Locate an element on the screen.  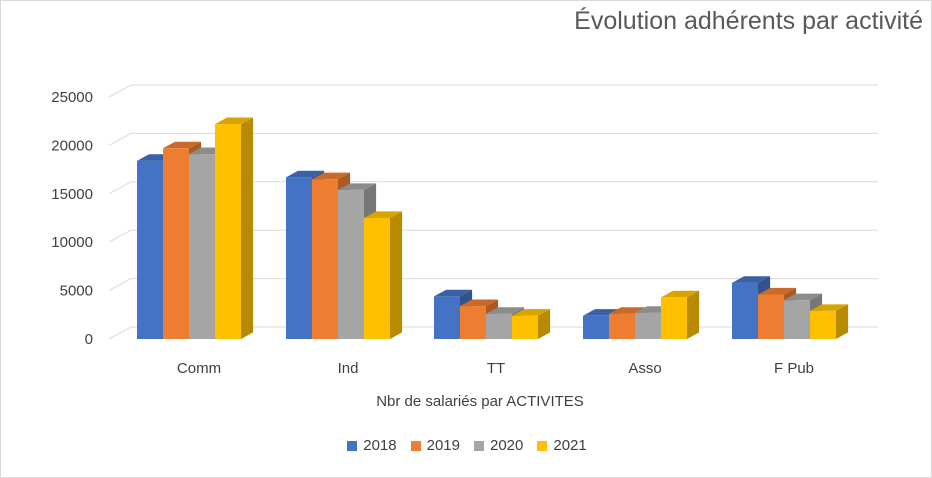
bar-asso-2021-side is located at coordinates (693, 314).